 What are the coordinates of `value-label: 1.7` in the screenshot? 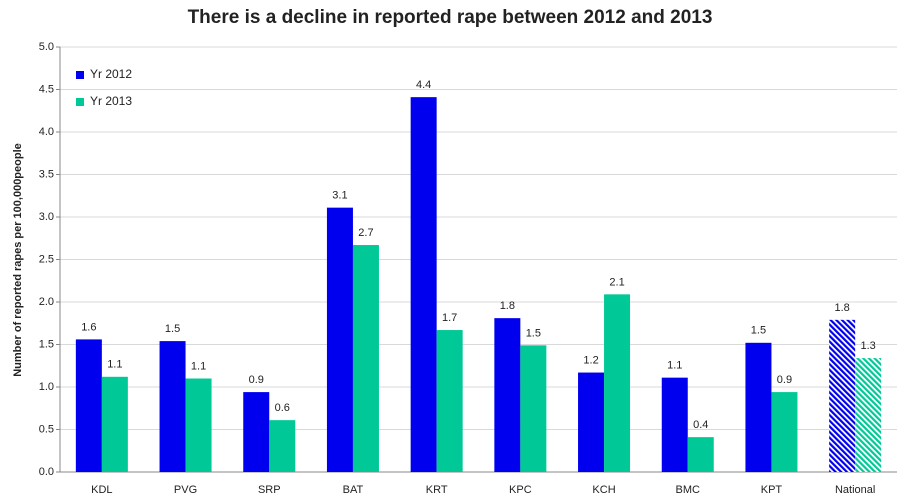 It's located at (449, 318).